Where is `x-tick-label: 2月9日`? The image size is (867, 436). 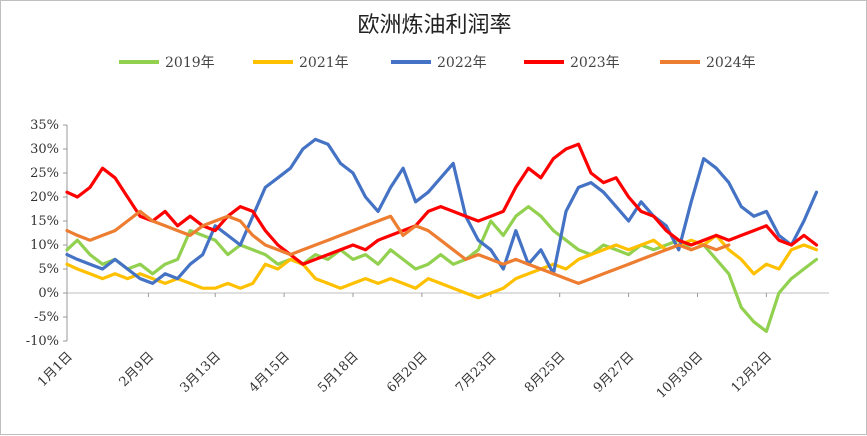
x-tick-label: 2月9日 is located at coordinates (137, 369).